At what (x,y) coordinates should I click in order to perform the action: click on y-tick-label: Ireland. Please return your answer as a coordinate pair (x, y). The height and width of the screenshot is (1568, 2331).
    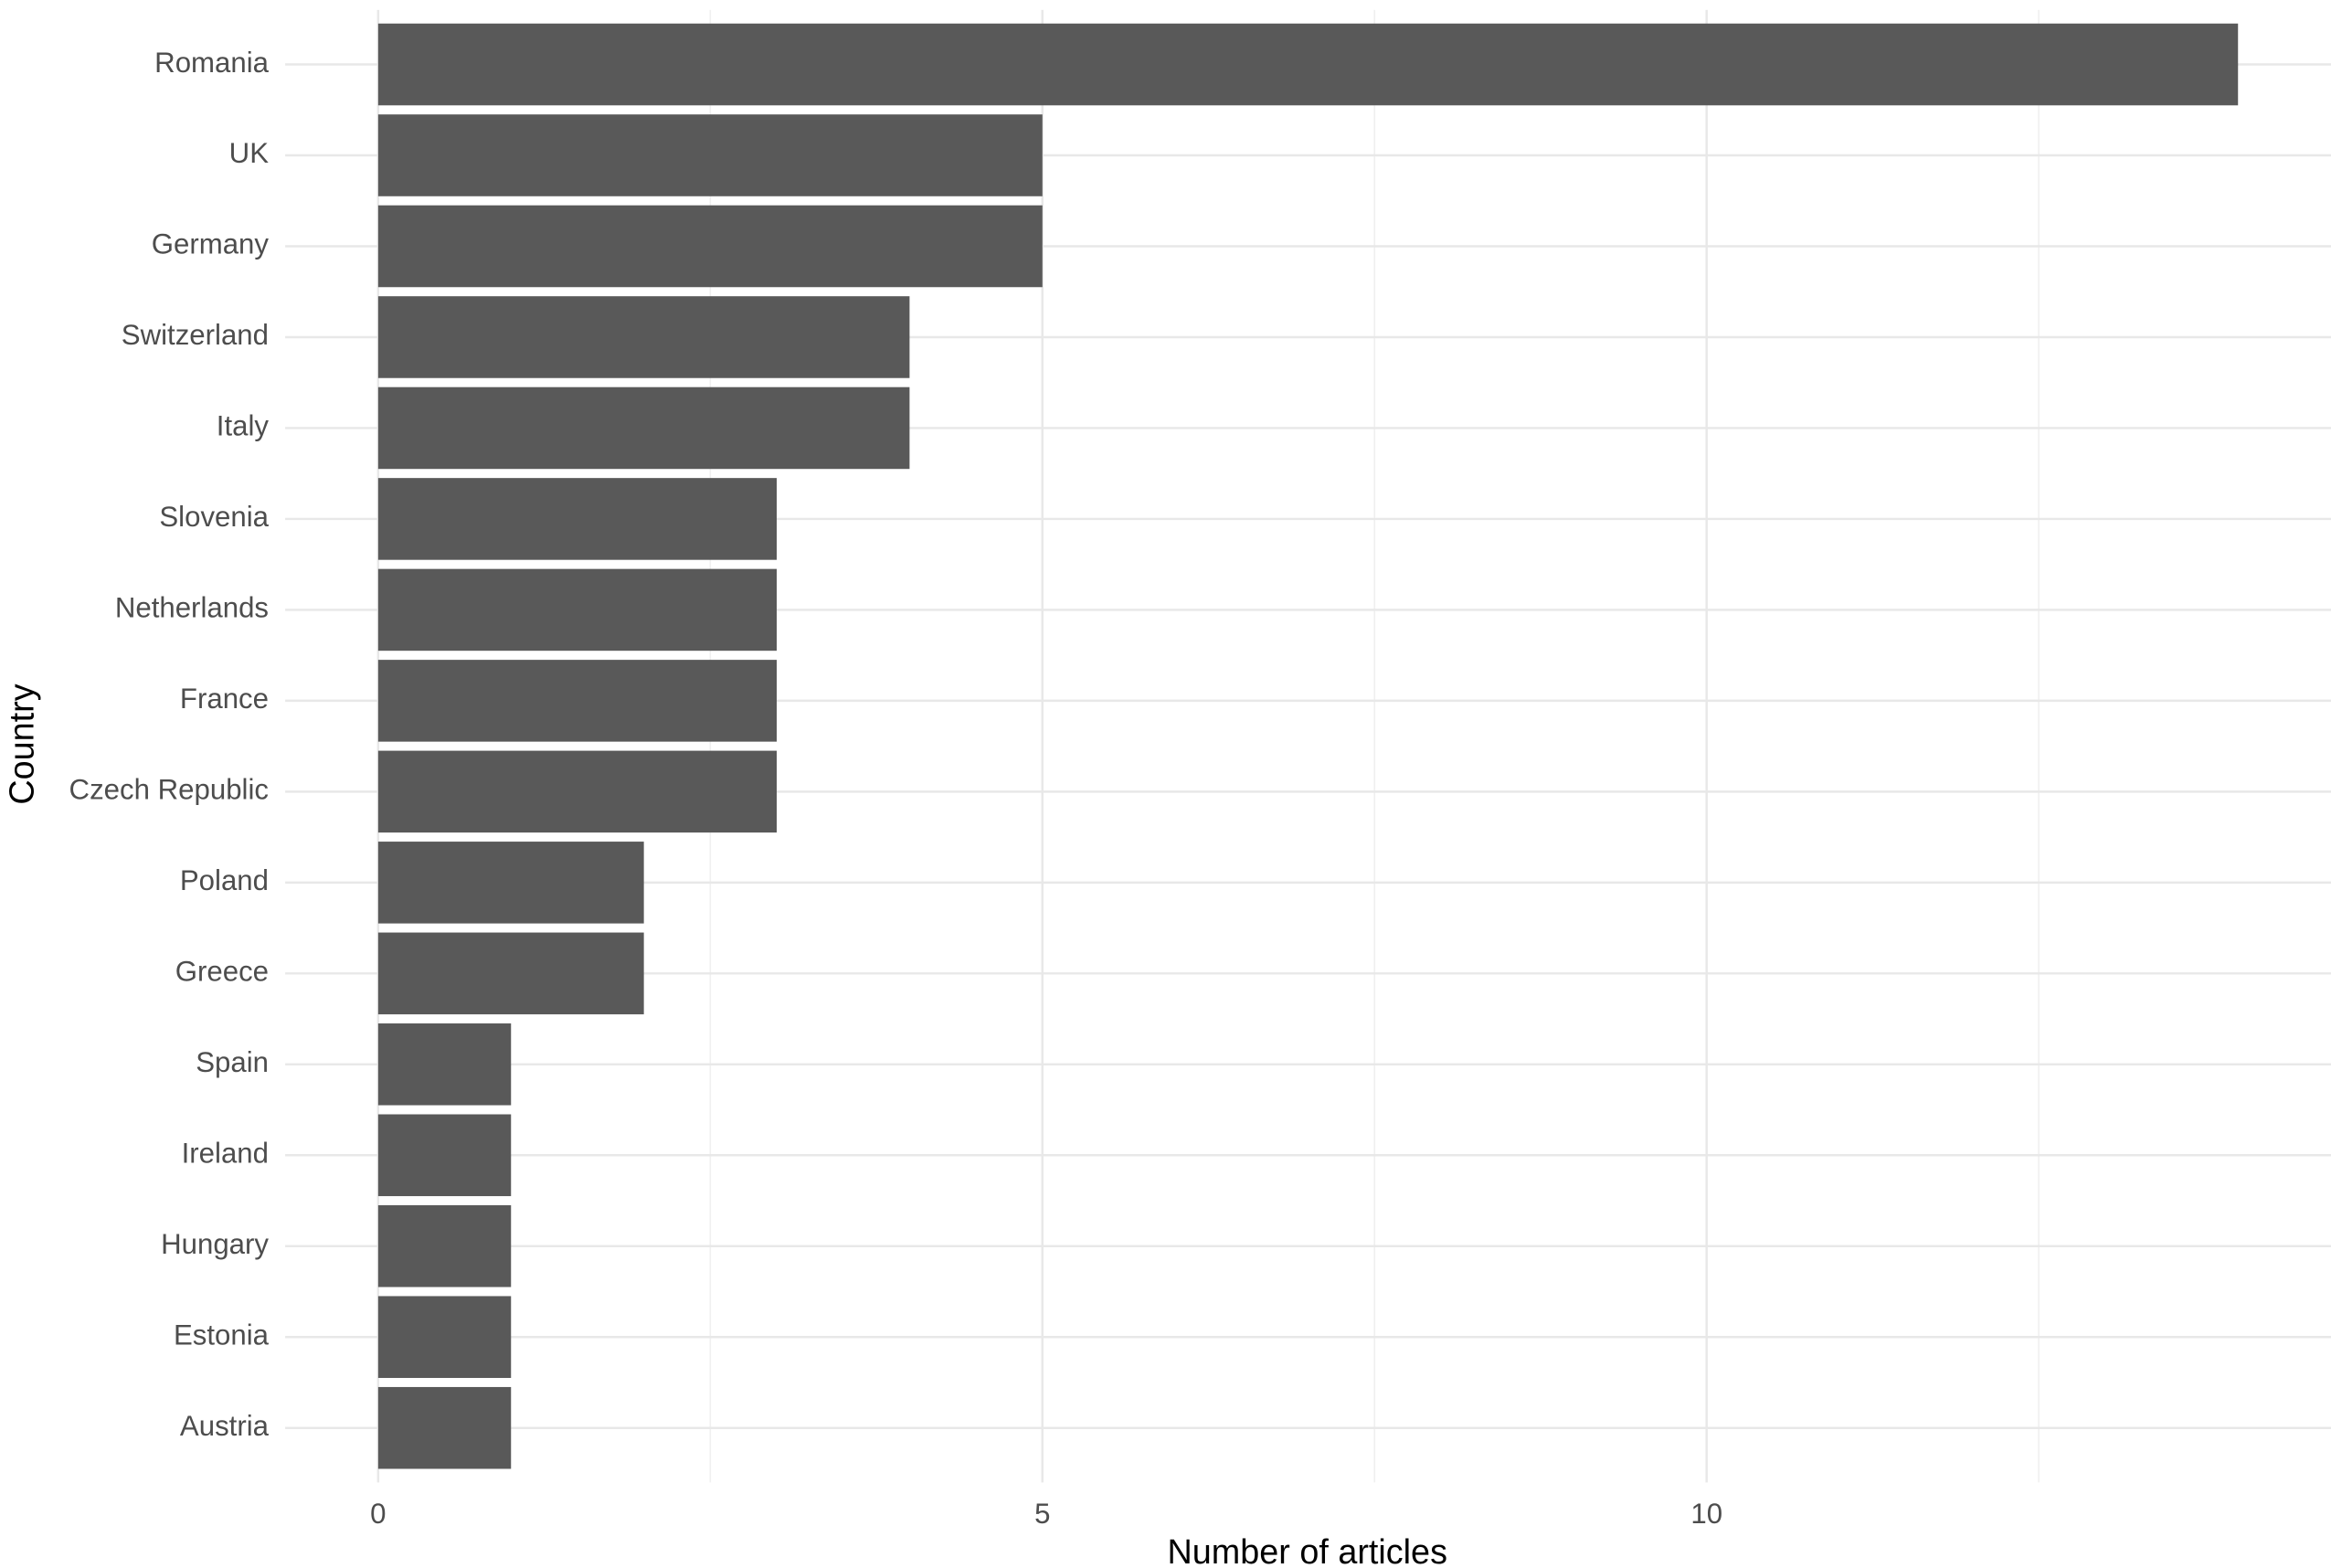
    Looking at the image, I should click on (225, 1154).